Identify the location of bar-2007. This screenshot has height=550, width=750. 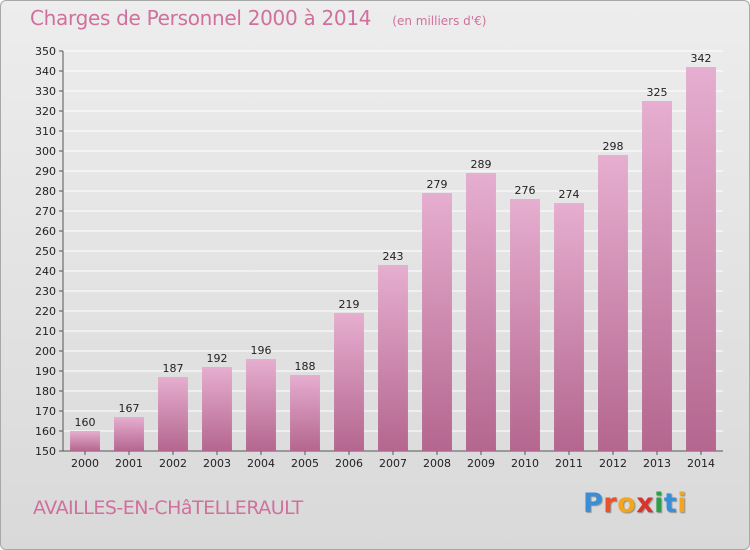
(393, 358).